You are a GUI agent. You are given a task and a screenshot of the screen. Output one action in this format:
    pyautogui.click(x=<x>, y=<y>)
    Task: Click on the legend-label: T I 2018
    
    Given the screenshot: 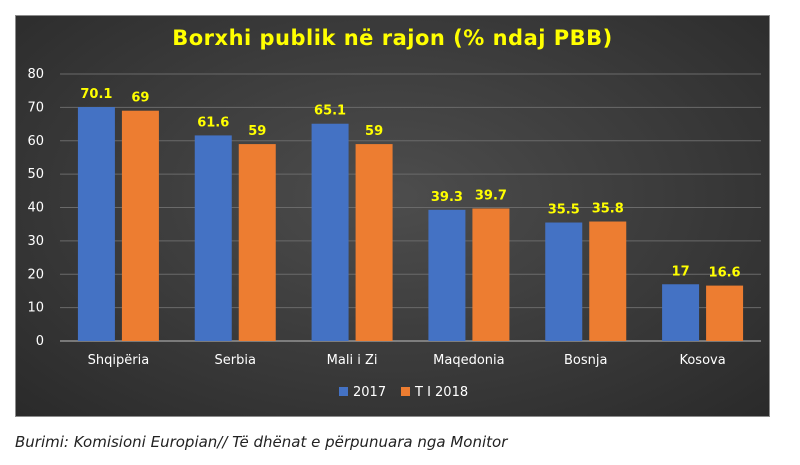 What is the action you would take?
    pyautogui.click(x=441, y=392)
    